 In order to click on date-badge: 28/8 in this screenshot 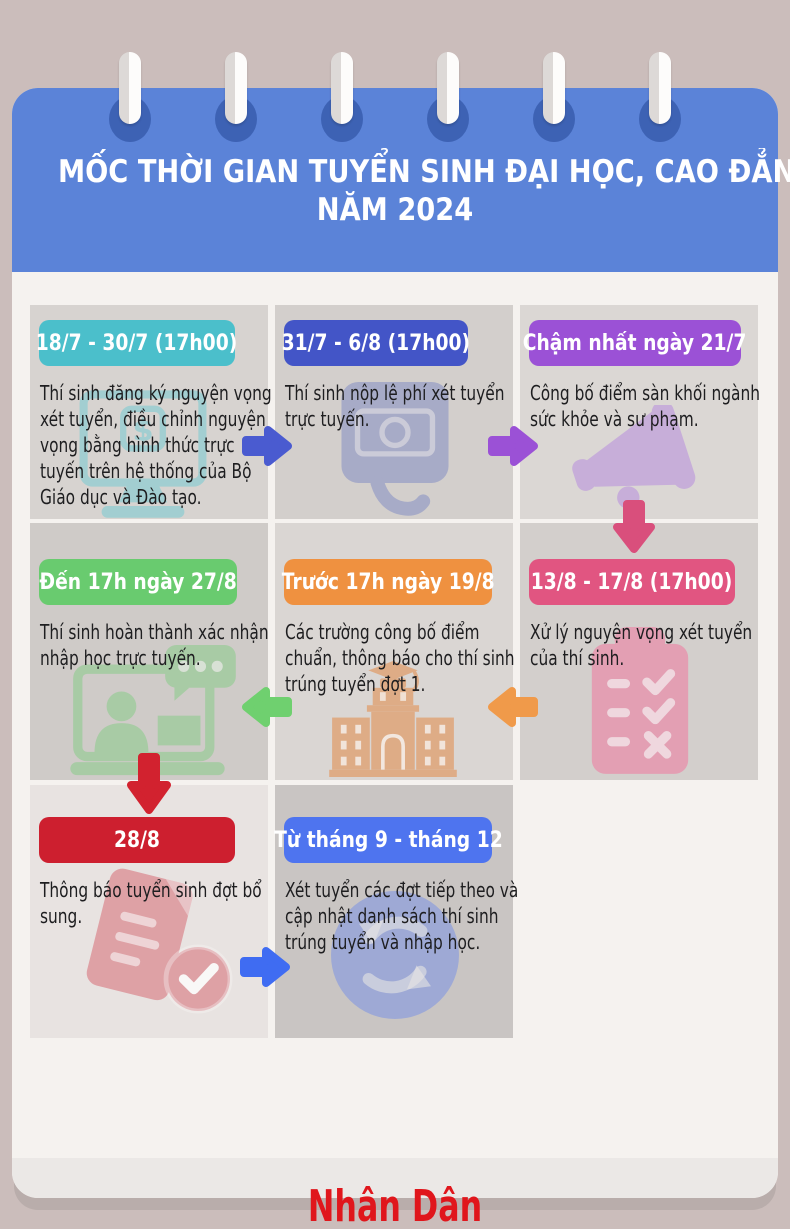, I will do `click(137, 840)`.